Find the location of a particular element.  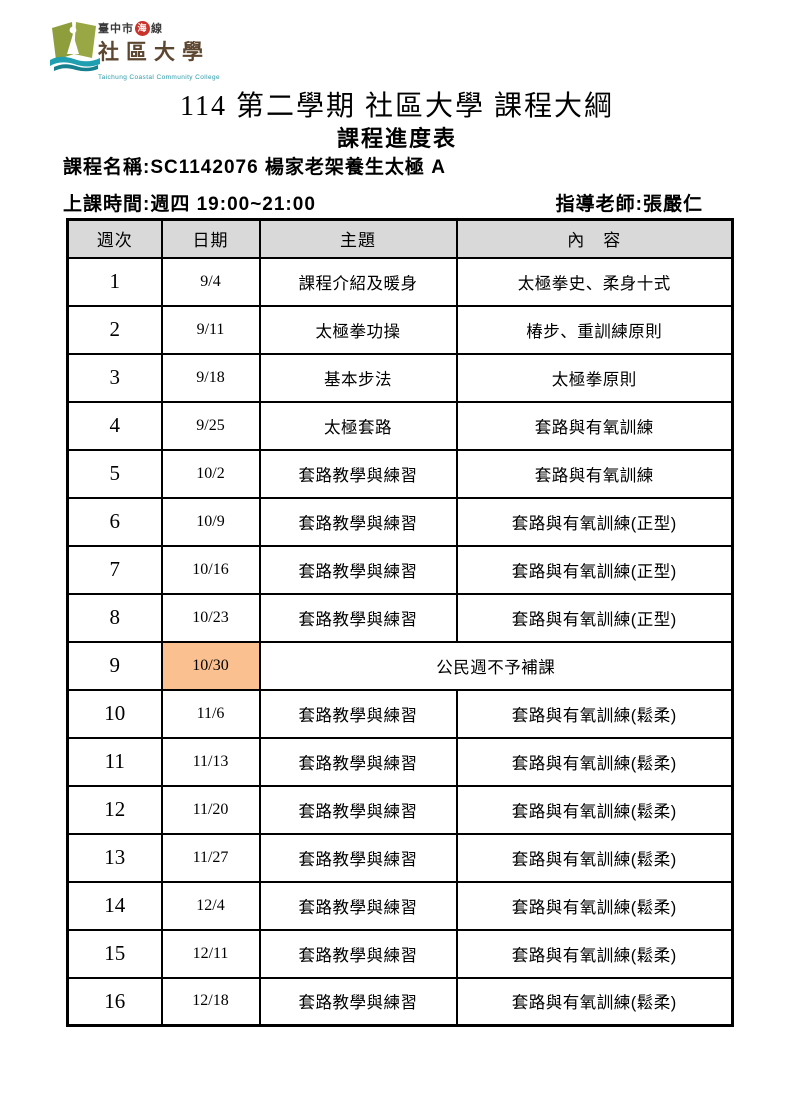

class-time-line: 上課時間:週四 19:00~21:00 is located at coordinates (189, 202).